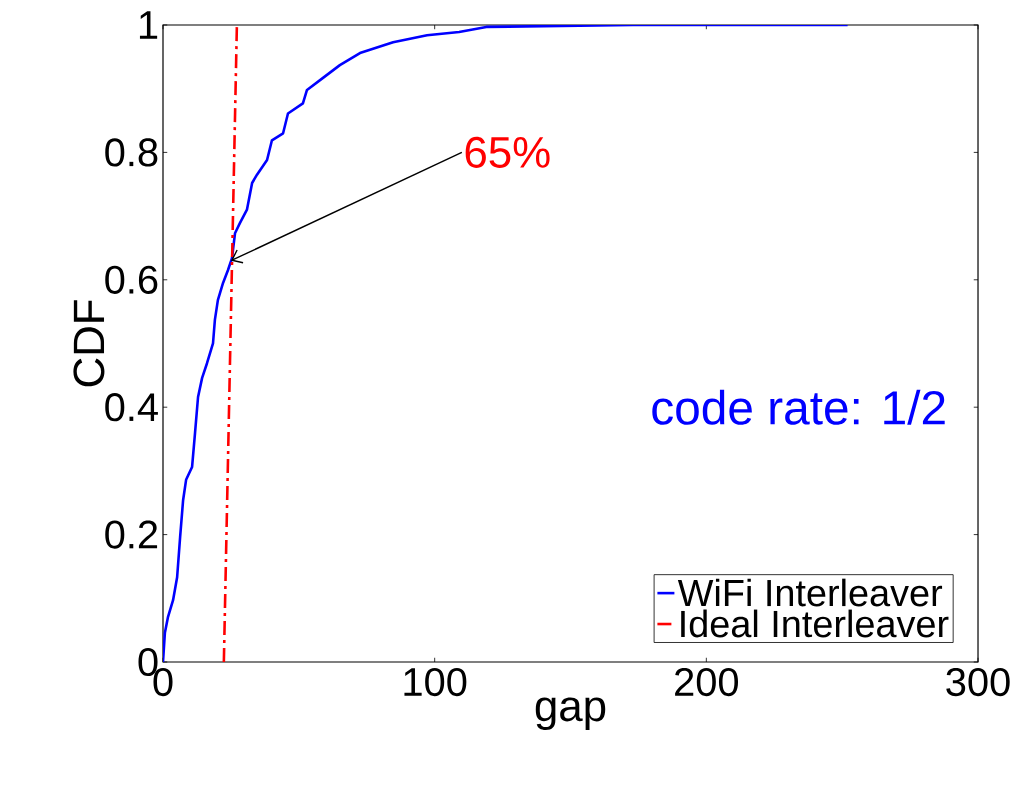 This screenshot has height=787, width=1028. I want to click on x-tick-label: 200, so click(707, 682).